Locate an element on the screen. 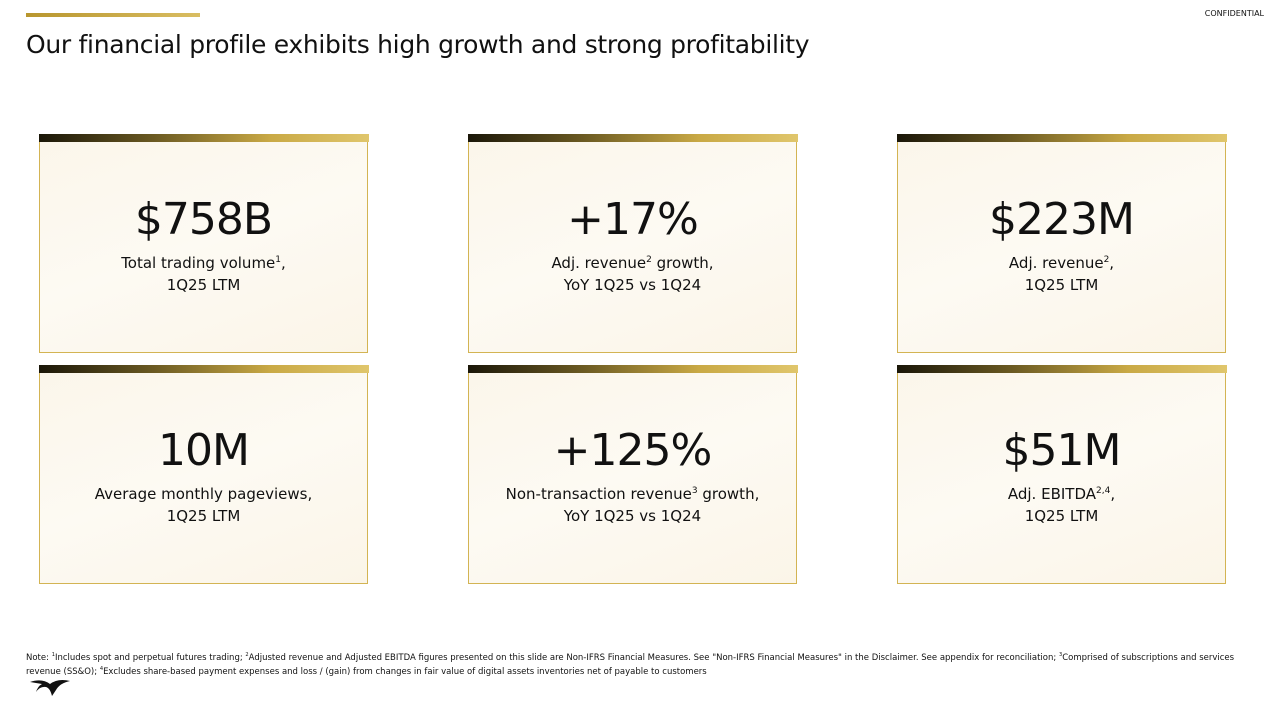 Image resolution: width=1280 pixels, height=716 pixels. metric-label: Total trading volume1, is located at coordinates (203, 263).